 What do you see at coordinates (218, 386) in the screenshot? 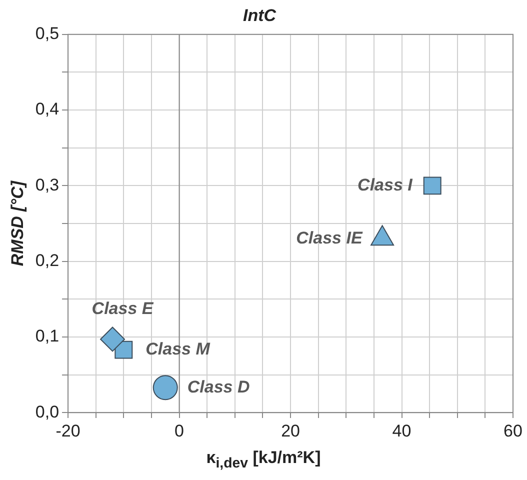
I see `series-label: Class D` at bounding box center [218, 386].